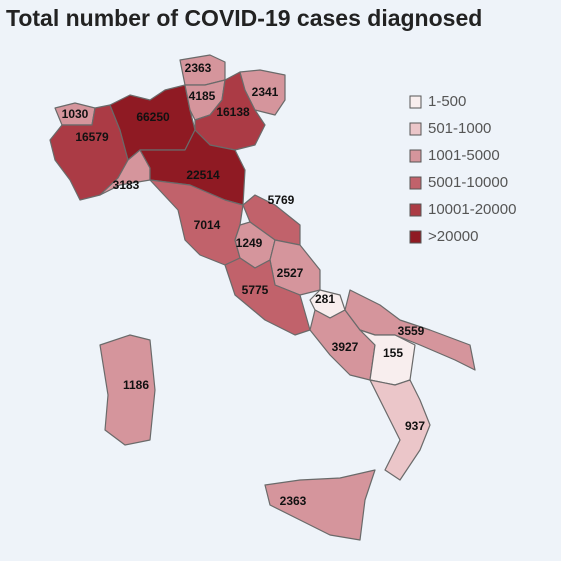  What do you see at coordinates (203, 175) in the screenshot?
I see `region-label: 22514` at bounding box center [203, 175].